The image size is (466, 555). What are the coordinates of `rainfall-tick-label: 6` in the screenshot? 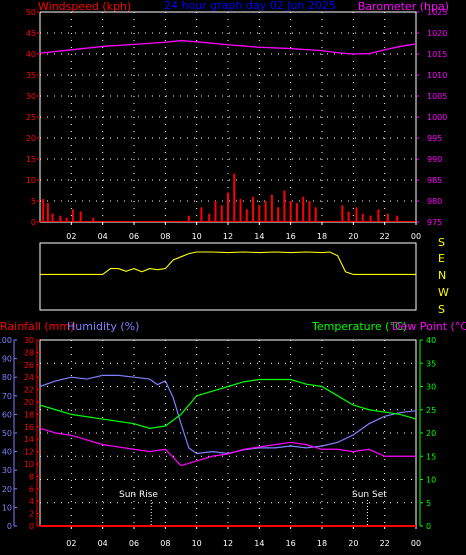 It's located at (31, 489).